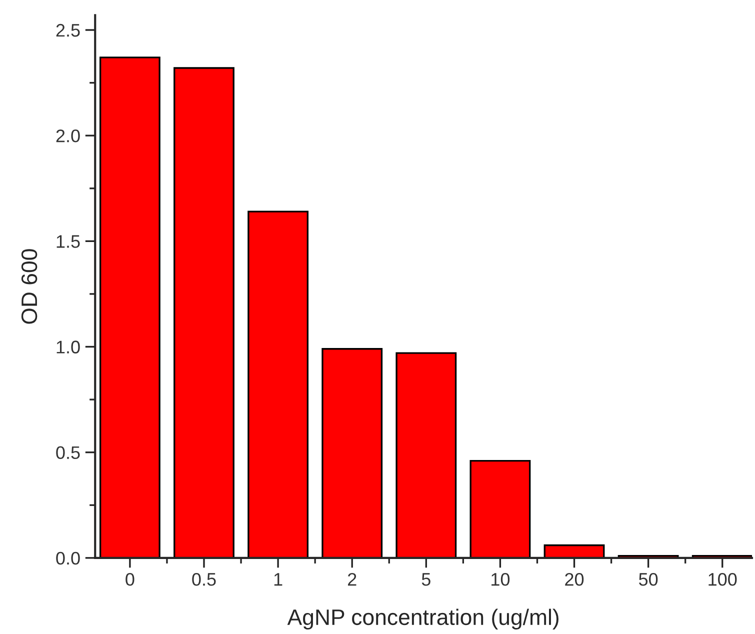  What do you see at coordinates (422, 619) in the screenshot?
I see `x-axis-title: AgNP concentration (ug/ml)` at bounding box center [422, 619].